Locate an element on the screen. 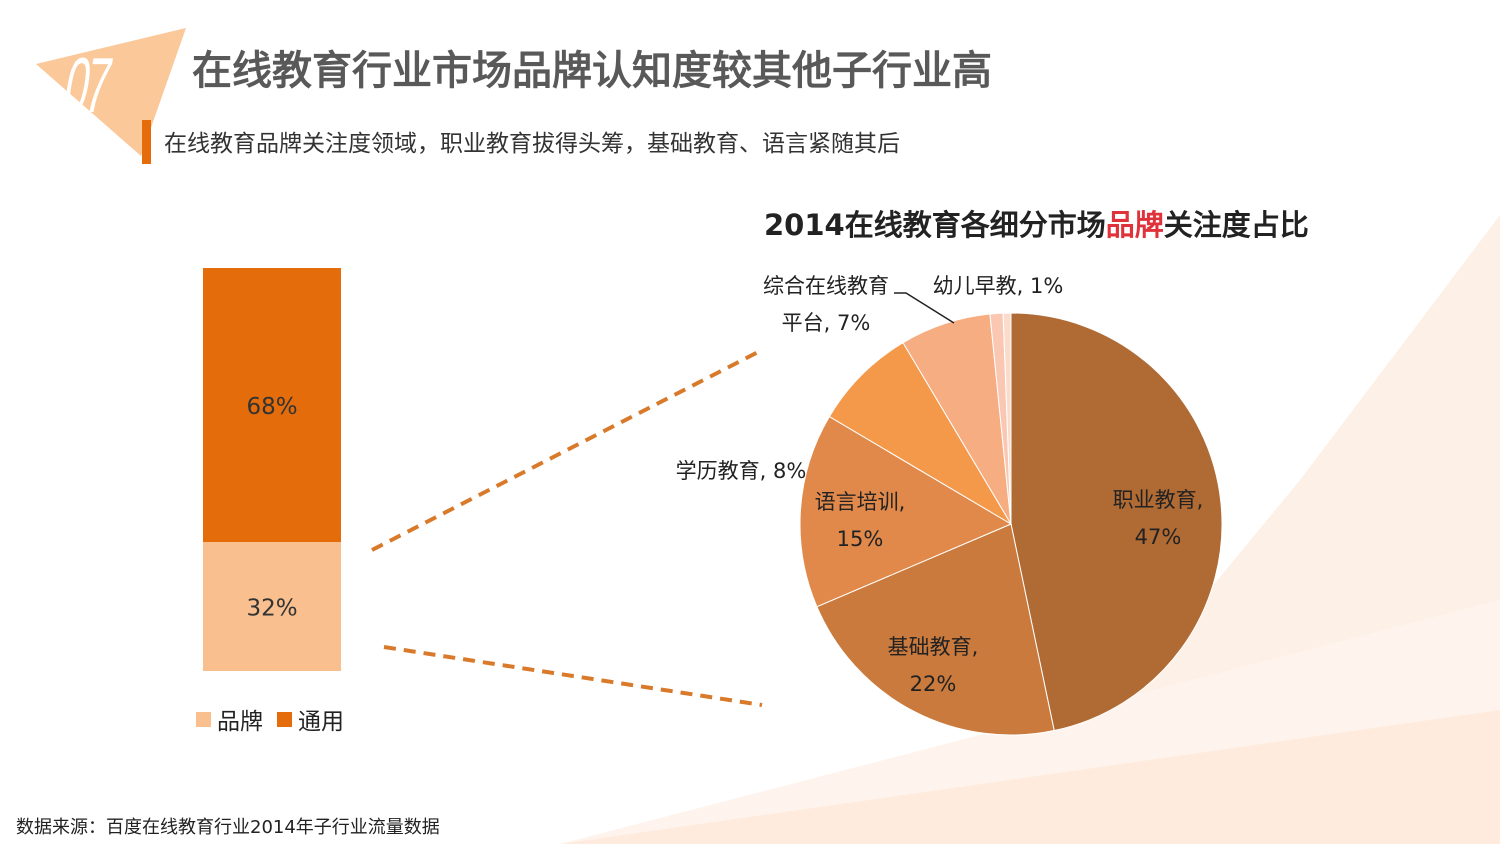  subtitle-accent-bar is located at coordinates (146, 142).